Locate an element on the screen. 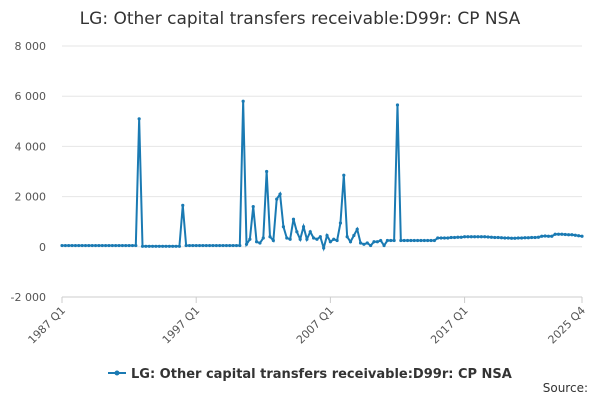 This screenshot has height=400, width=600. x-tick-label: 2017 Q1 is located at coordinates (449, 325).